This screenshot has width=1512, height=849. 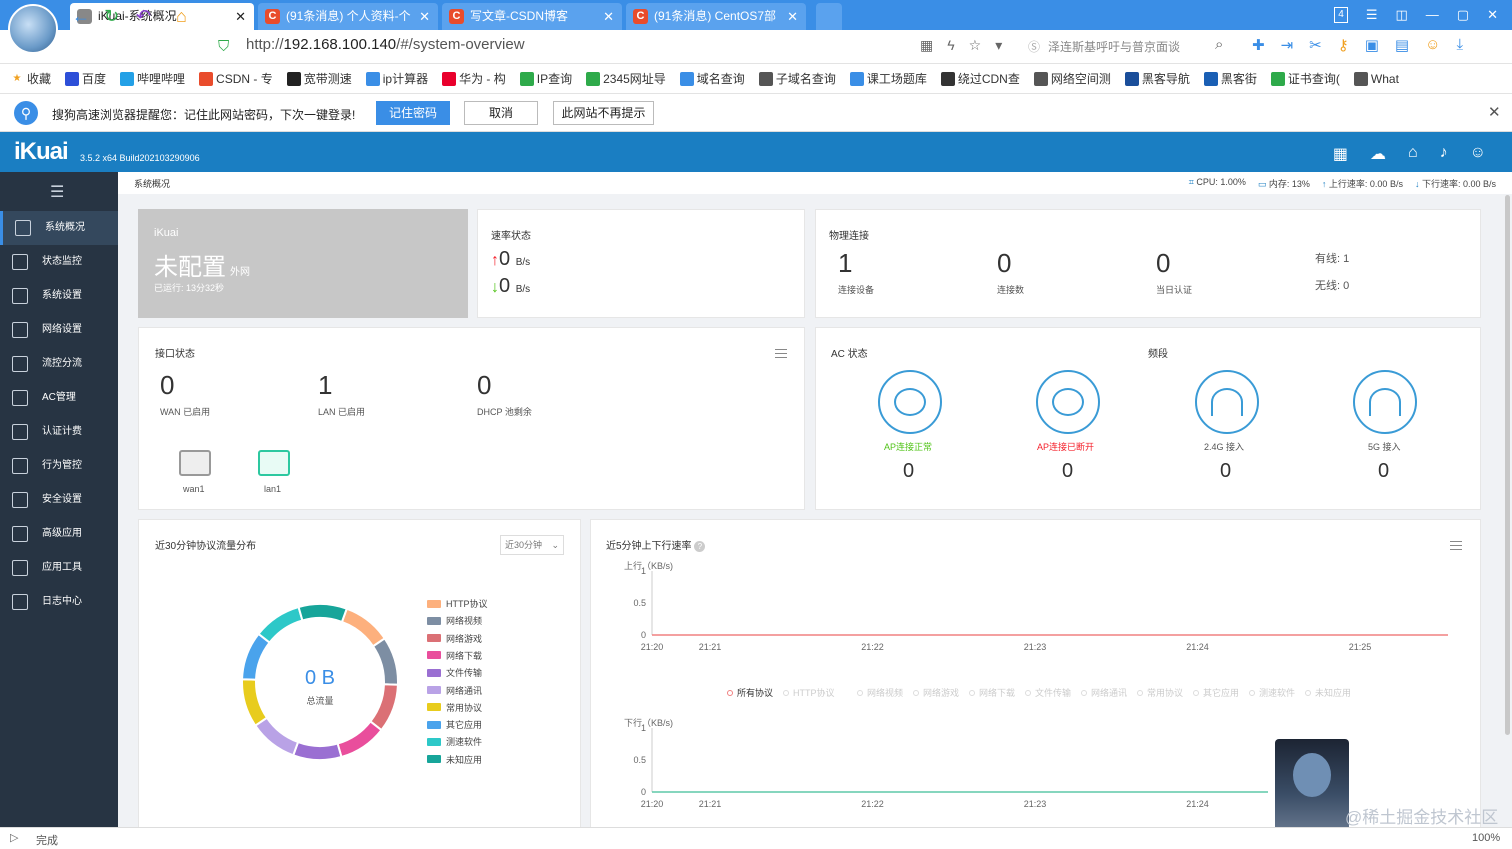 I want to click on sidebar-item-0: 系统概况, so click(x=59, y=228).